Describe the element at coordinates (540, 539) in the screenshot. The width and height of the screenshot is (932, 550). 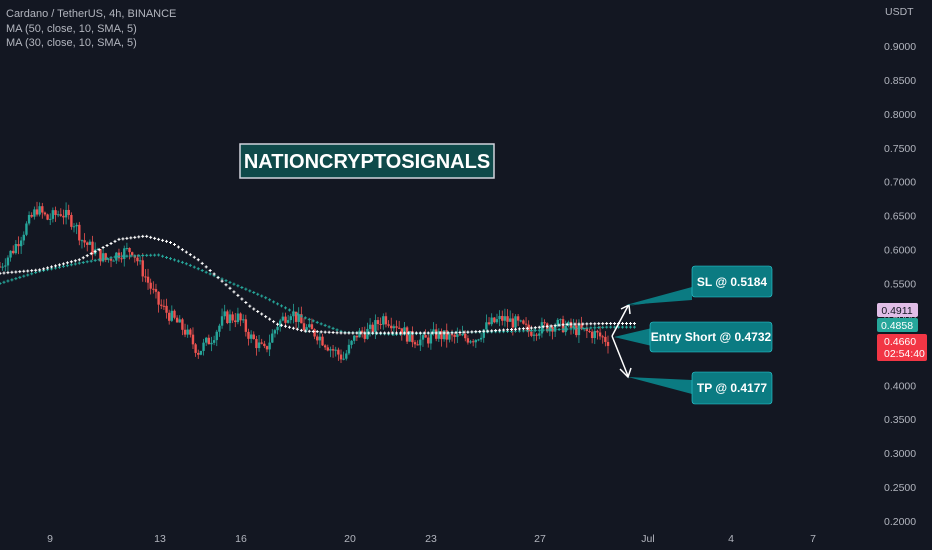
I see `x-tick-label: 27` at that location.